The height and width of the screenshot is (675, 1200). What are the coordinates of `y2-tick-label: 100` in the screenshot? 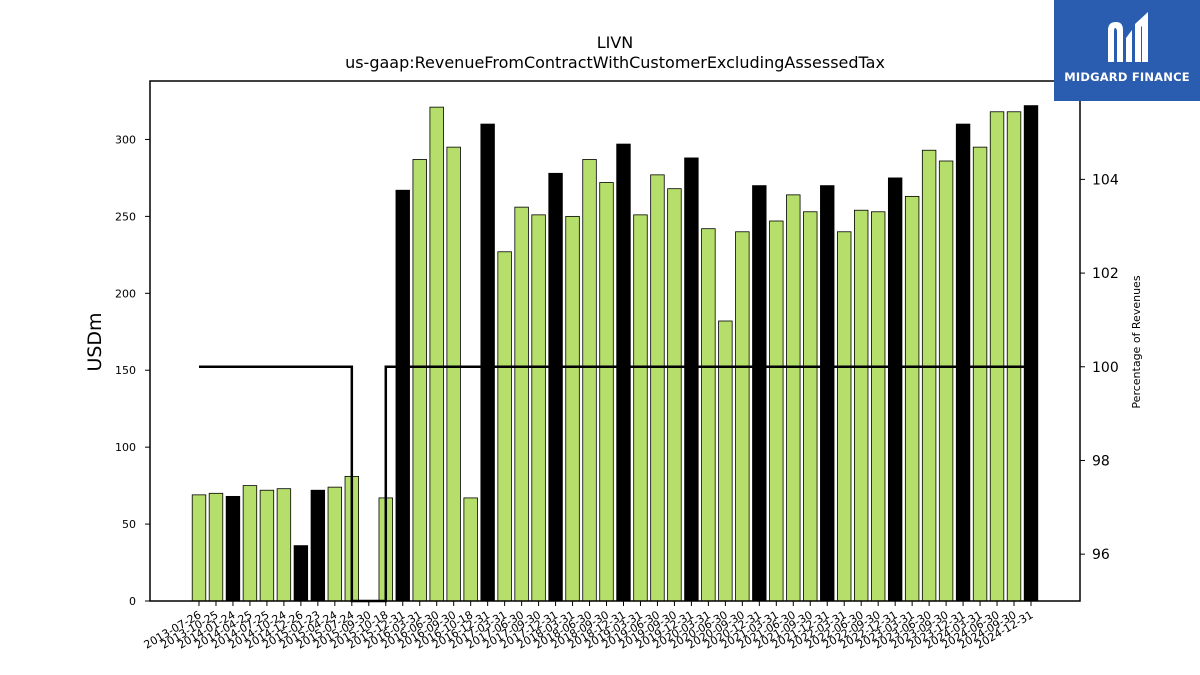 It's located at (1105, 368).